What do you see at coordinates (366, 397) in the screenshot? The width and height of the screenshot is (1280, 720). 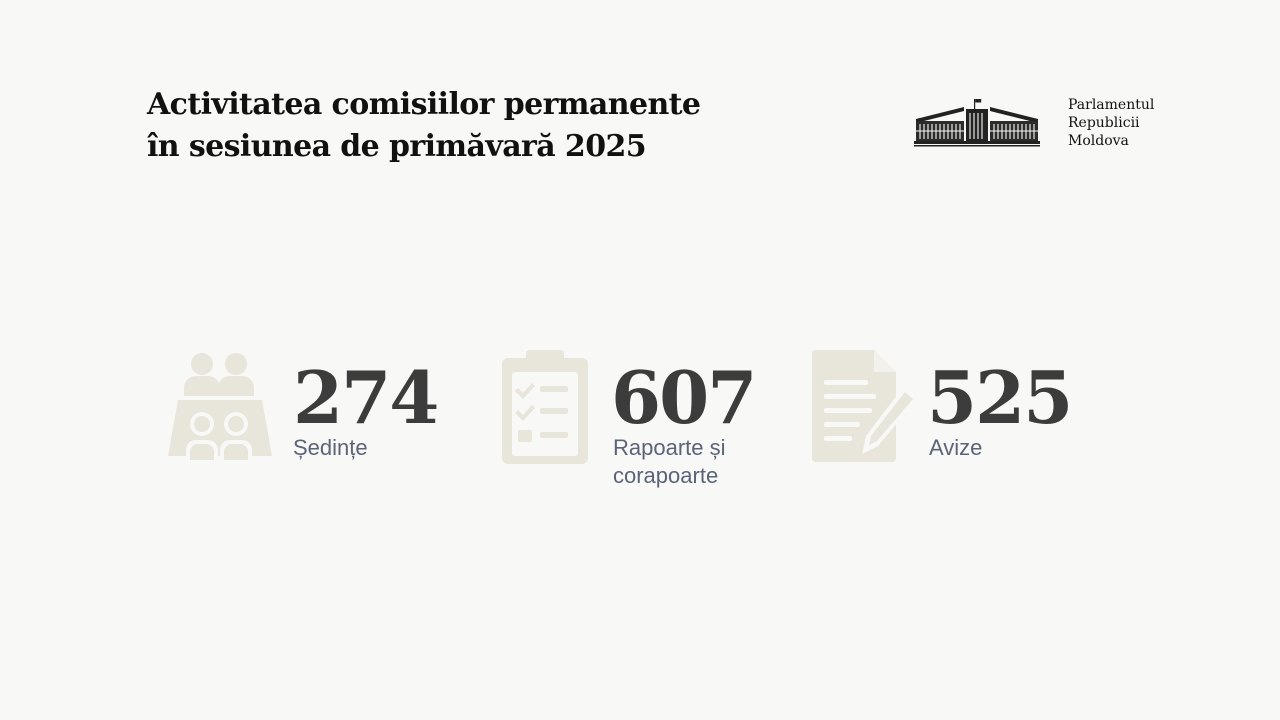 I see `stat-value: 274` at bounding box center [366, 397].